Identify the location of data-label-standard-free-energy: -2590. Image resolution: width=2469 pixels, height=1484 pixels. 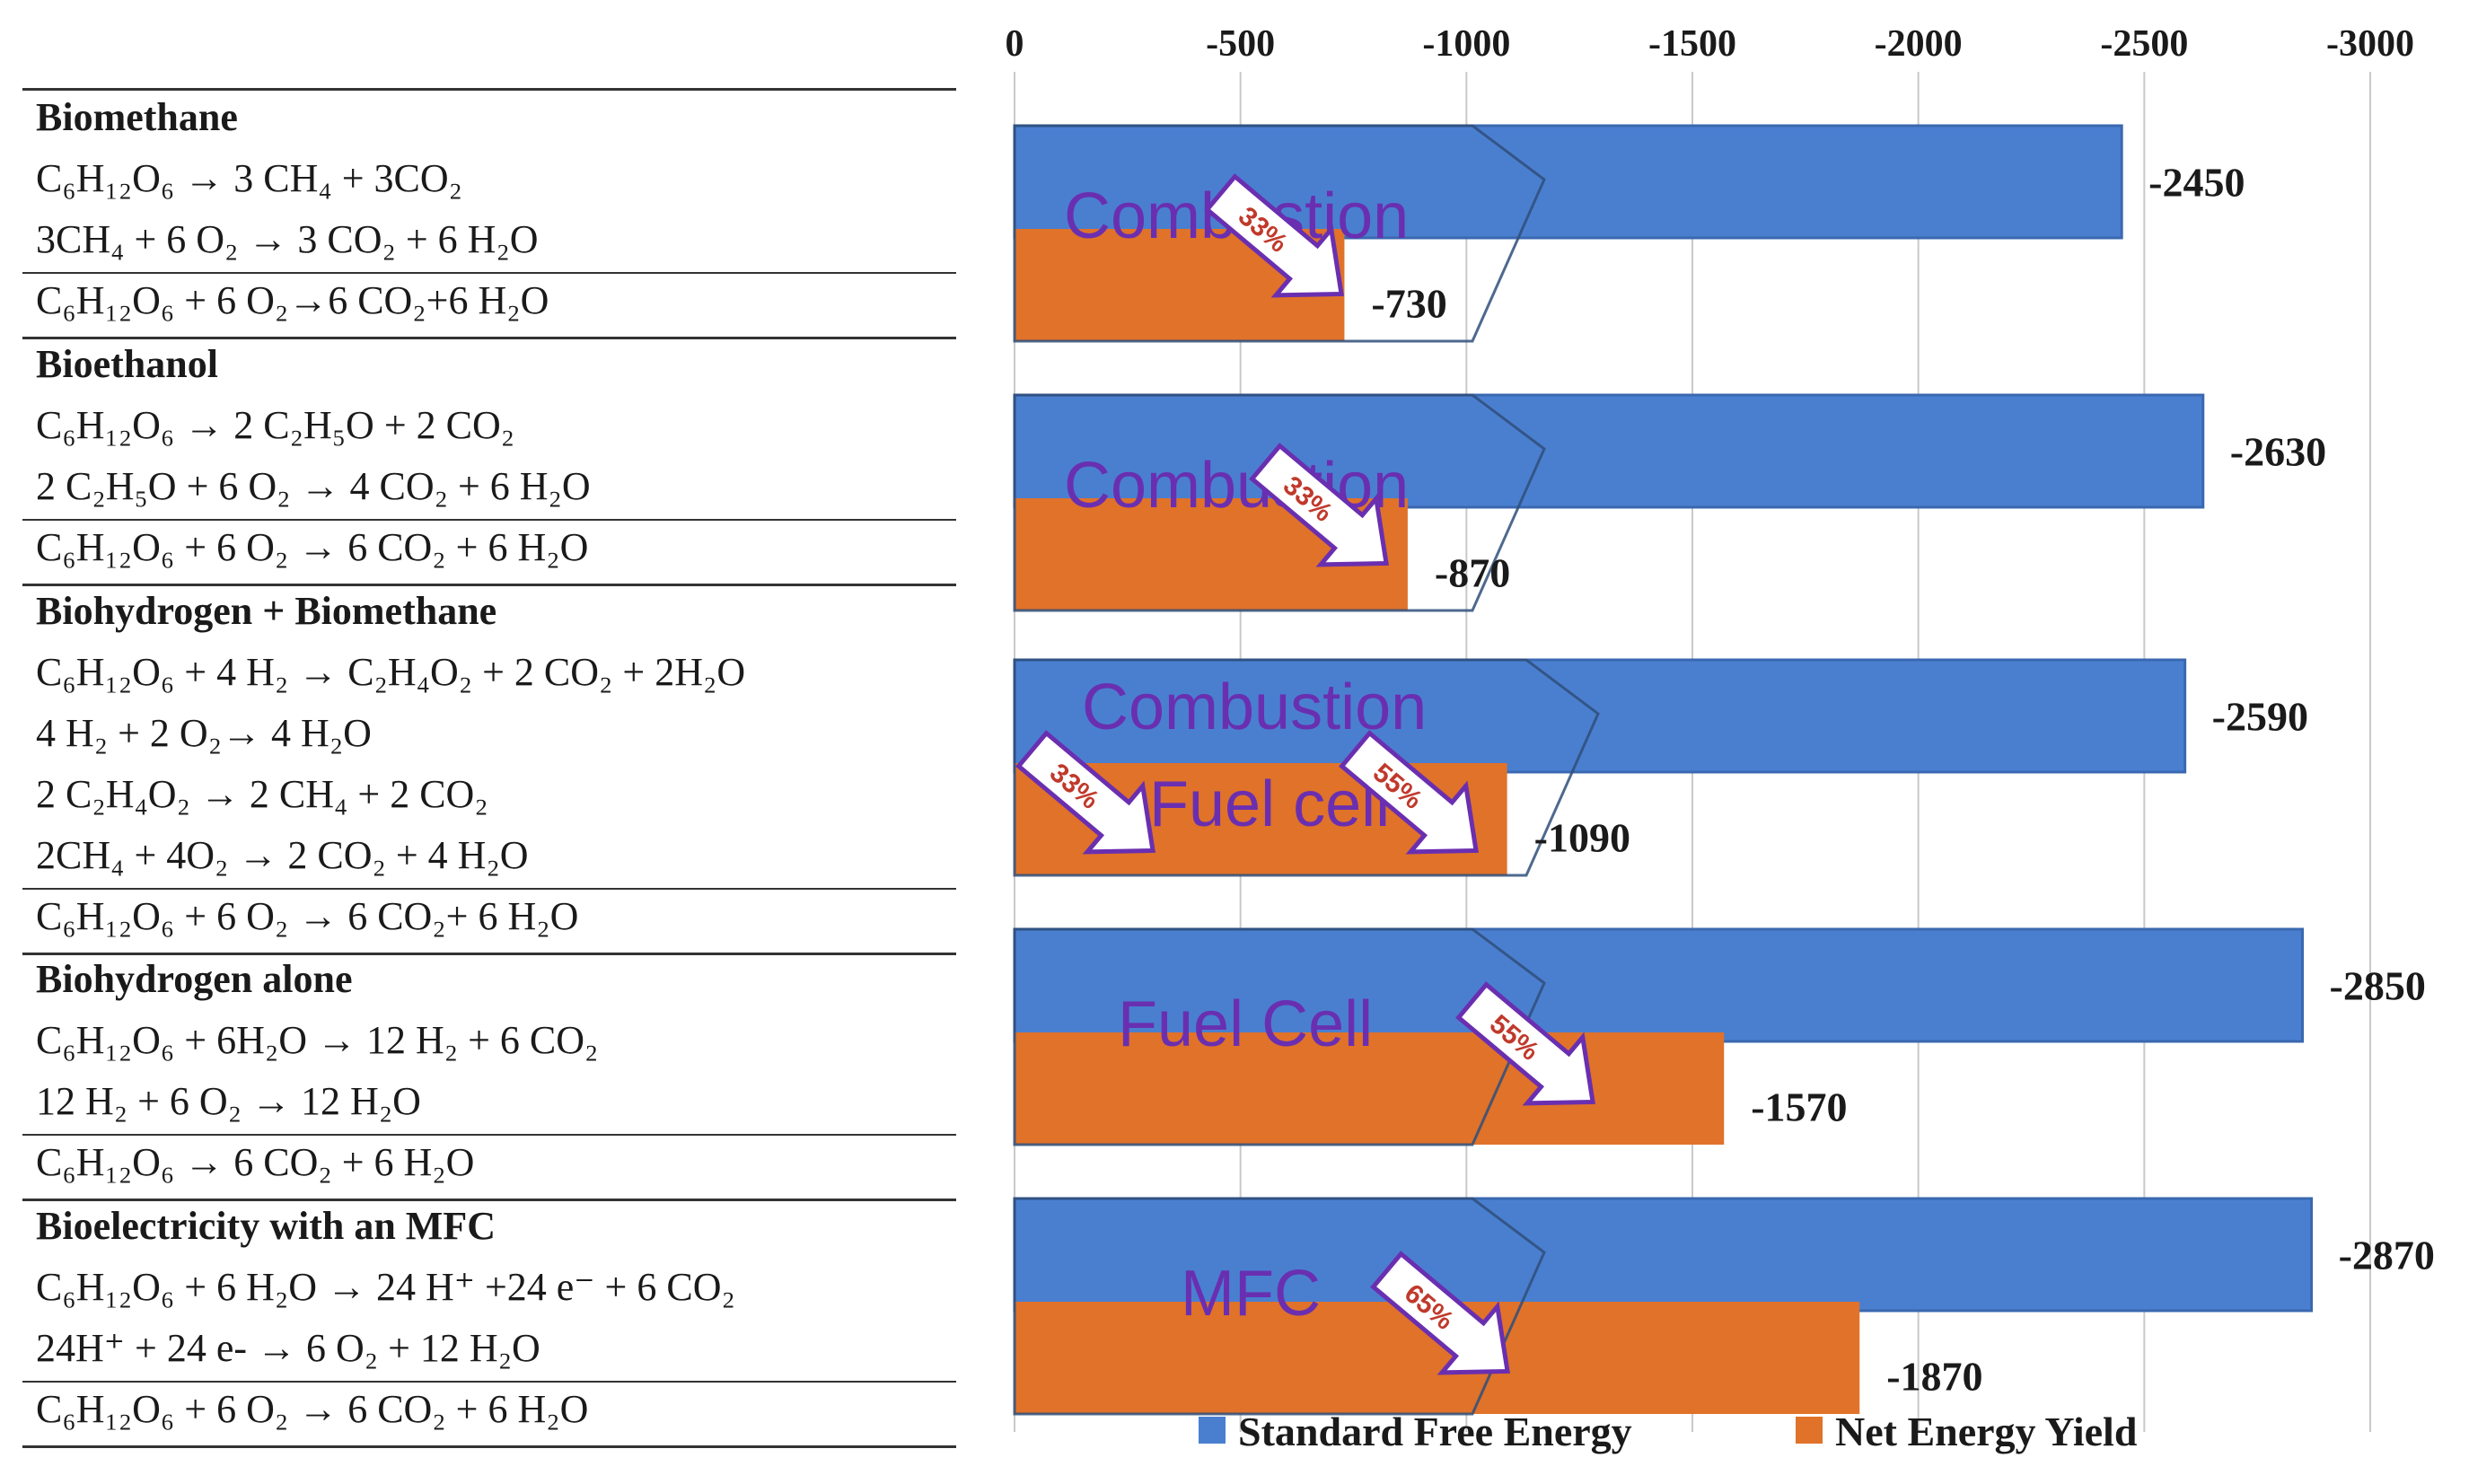
(2260, 717).